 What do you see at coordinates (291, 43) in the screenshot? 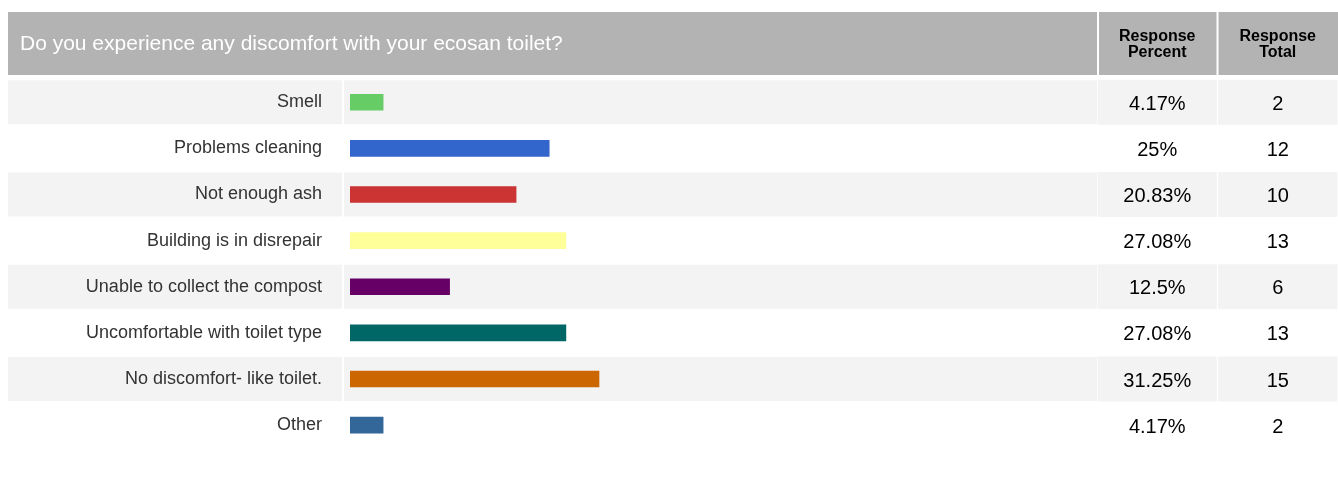
I see `chart-title: Do you experience any discomfort with your ecosan toilet?` at bounding box center [291, 43].